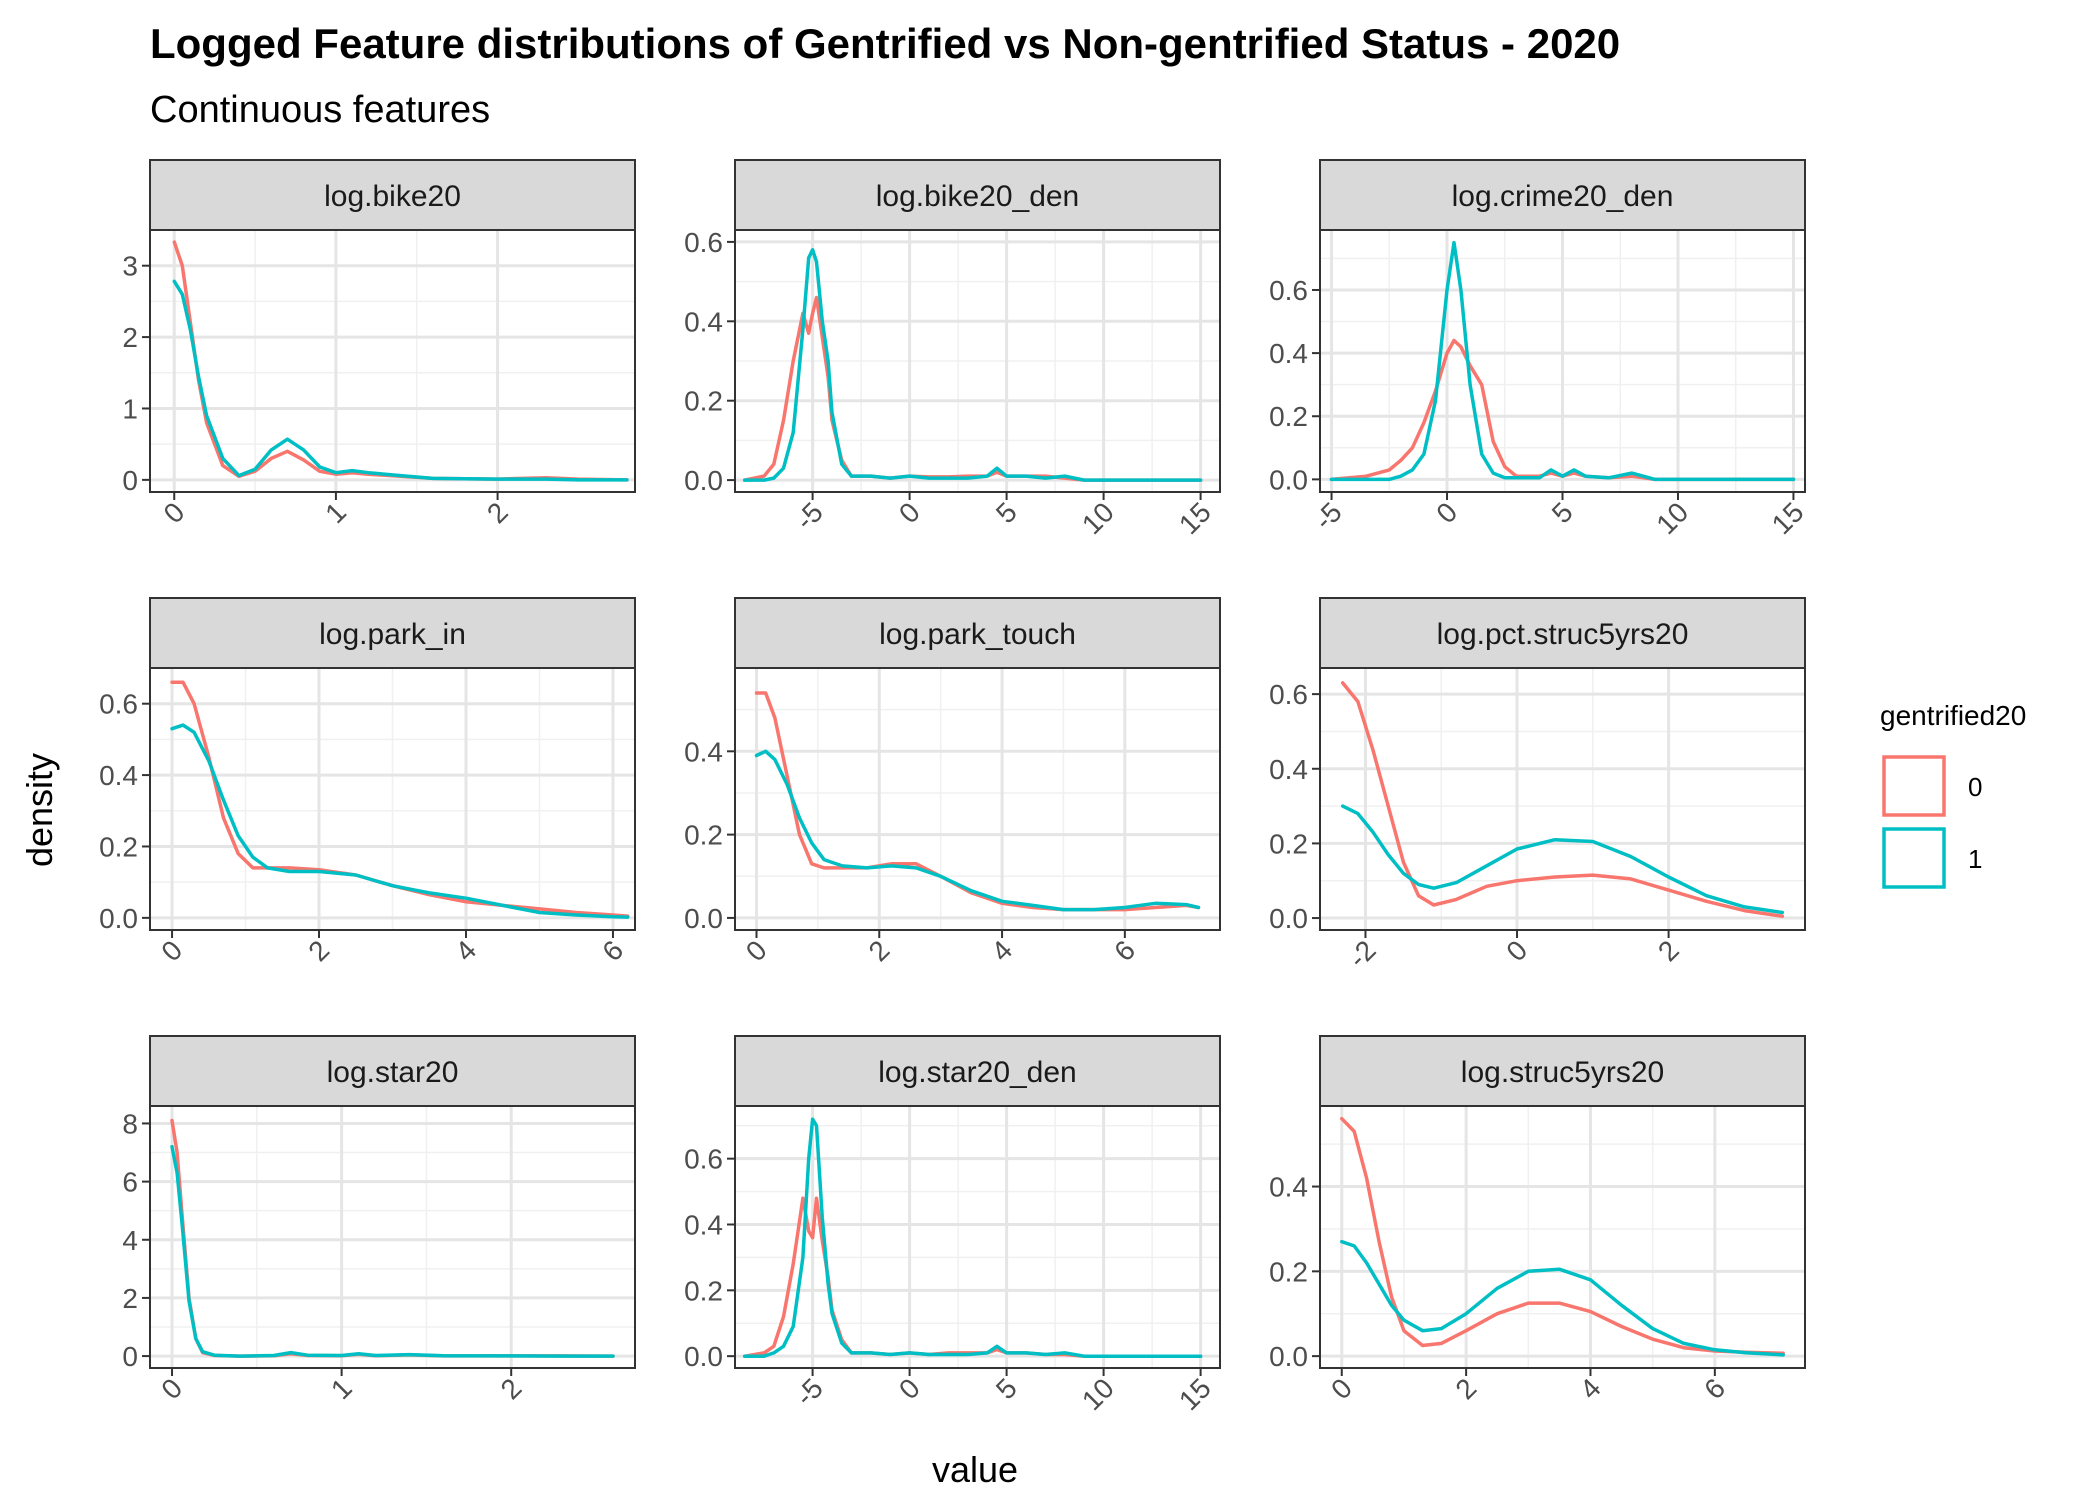 The image size is (2100, 1500). What do you see at coordinates (1952, 796) in the screenshot?
I see `legend: gentrified20 0 1` at bounding box center [1952, 796].